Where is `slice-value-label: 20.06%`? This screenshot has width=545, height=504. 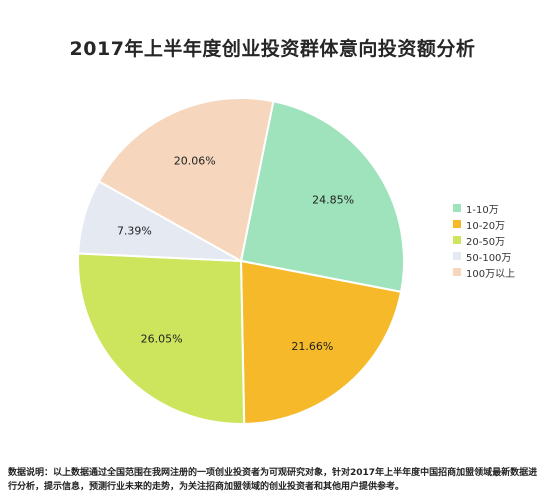
slice-value-label: 20.06% is located at coordinates (195, 160).